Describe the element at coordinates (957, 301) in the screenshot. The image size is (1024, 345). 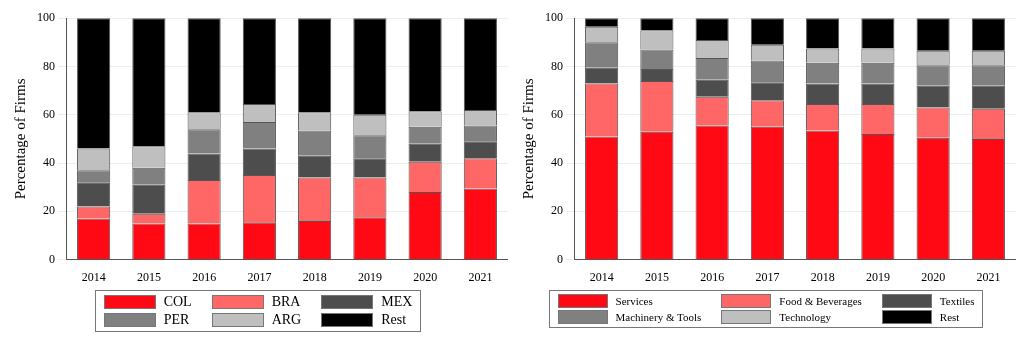
I see `legend-label: Textiles` at that location.